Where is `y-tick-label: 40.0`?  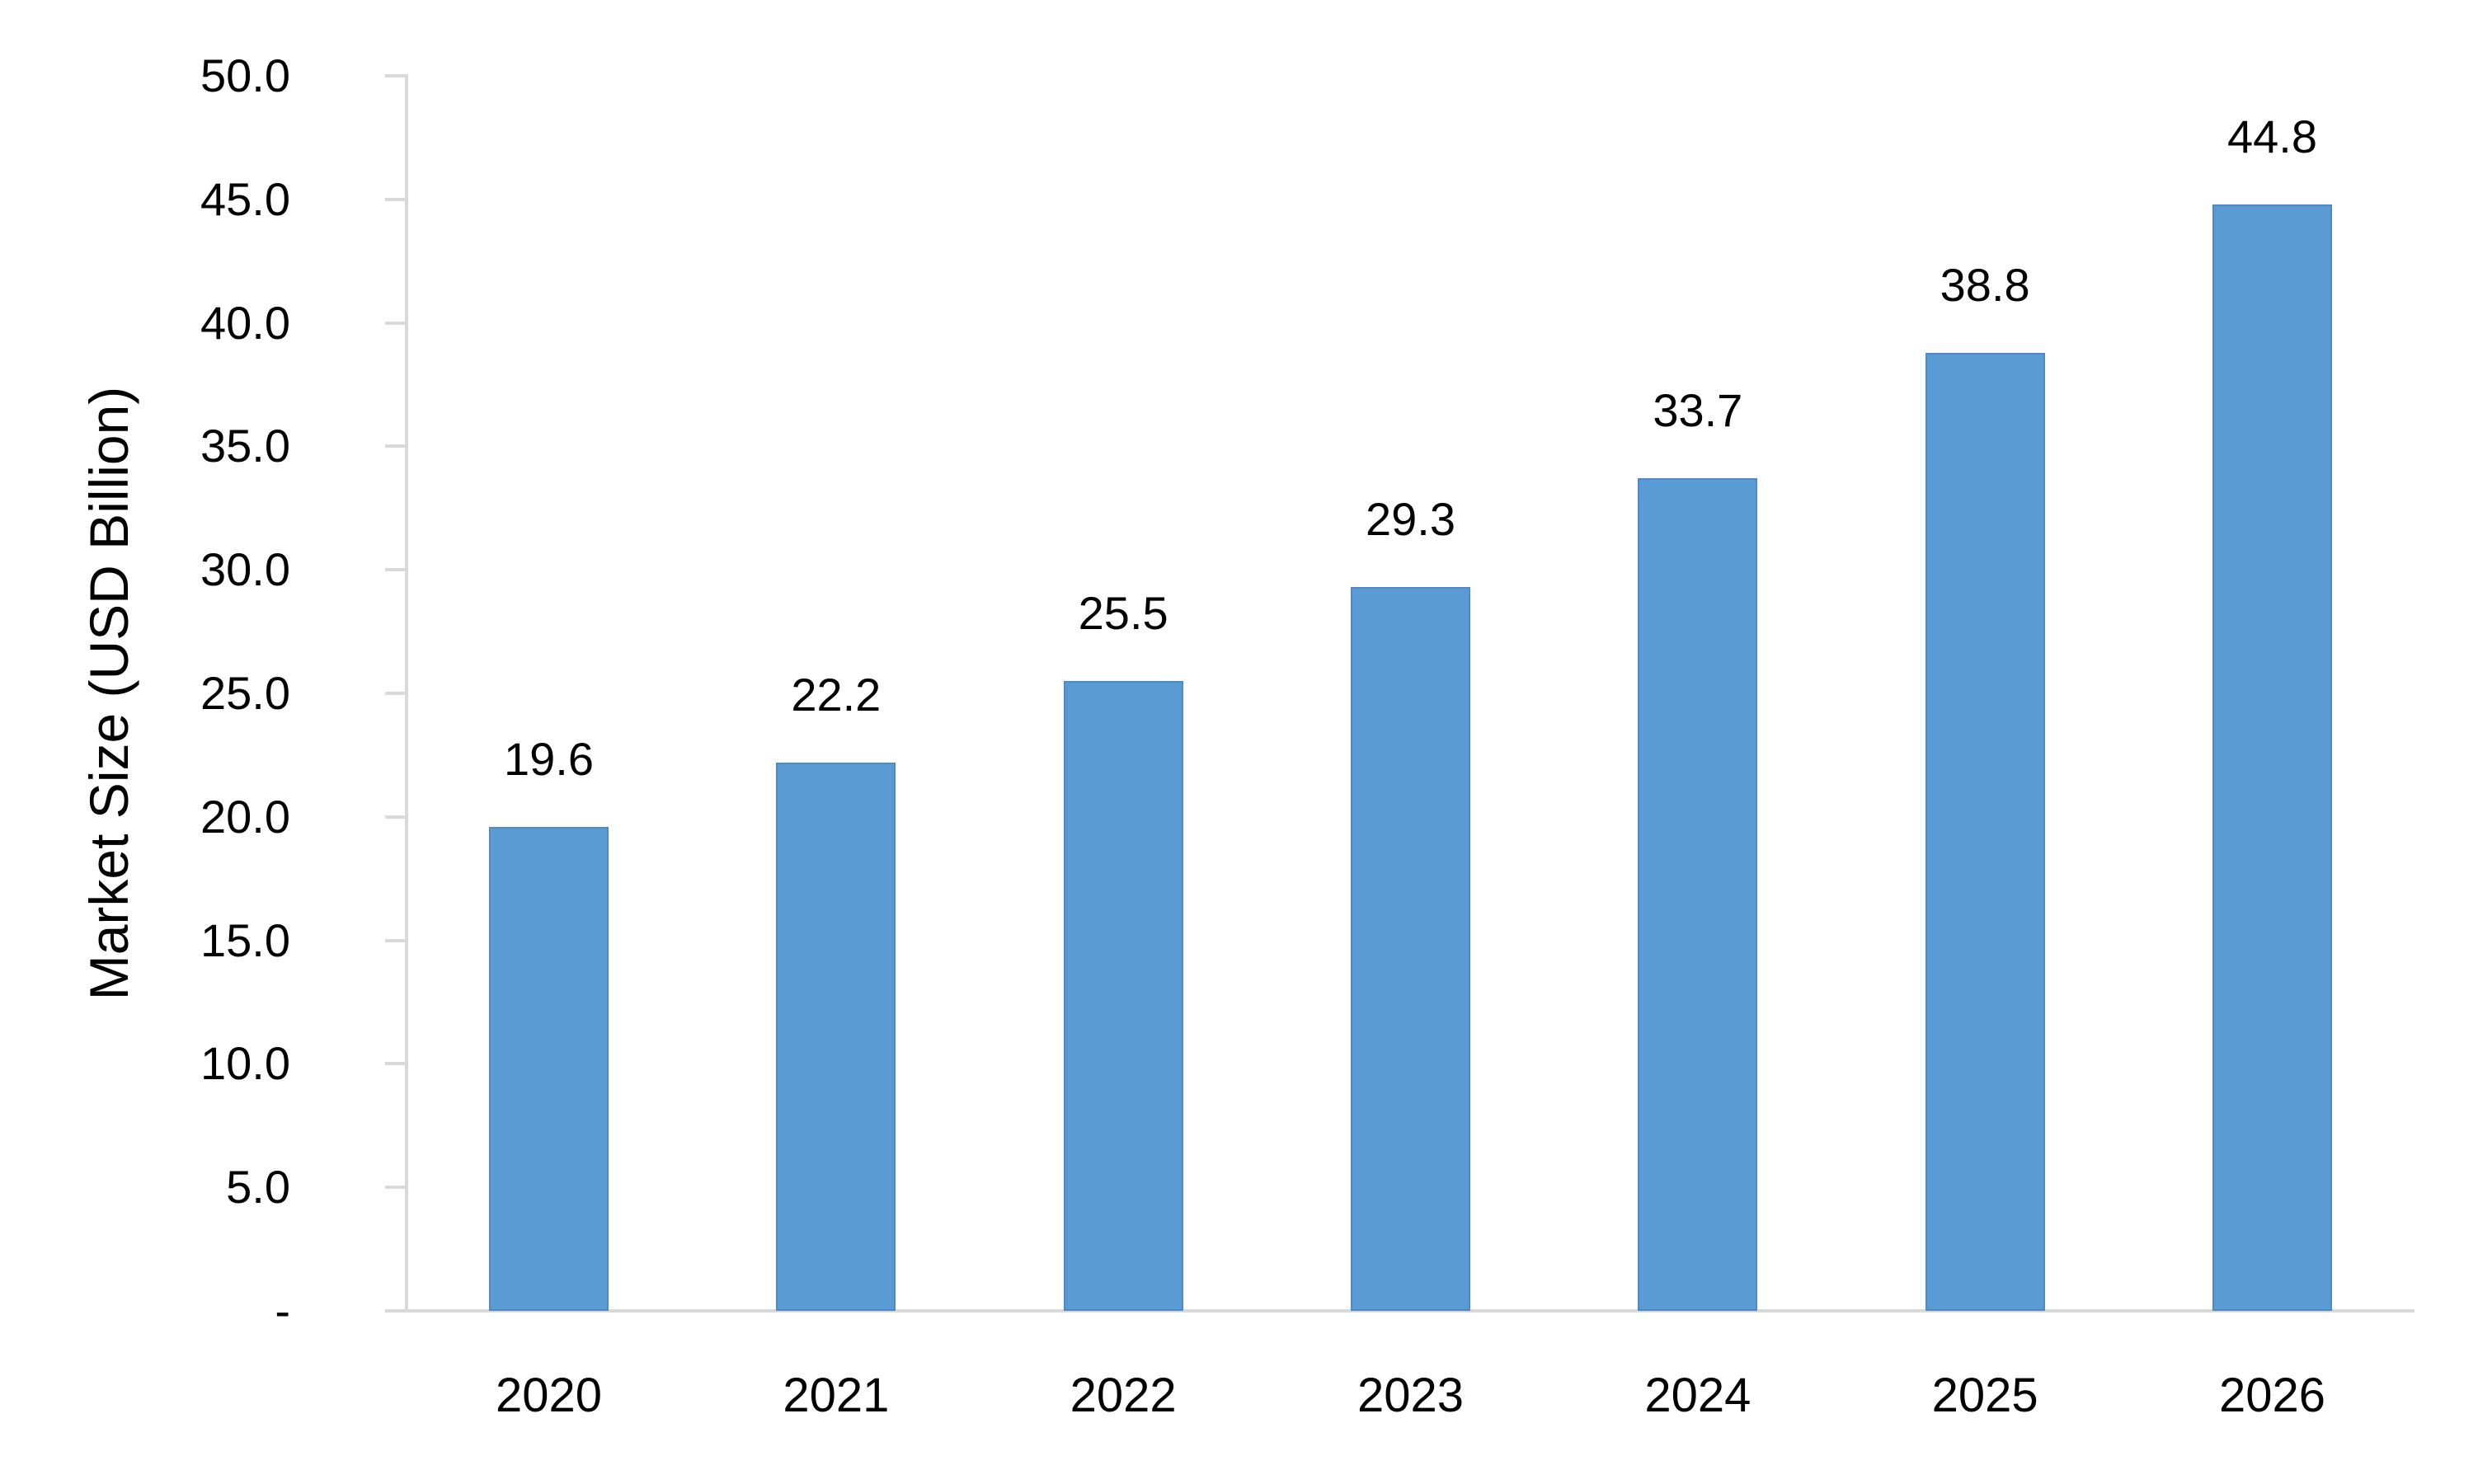 y-tick-label: 40.0 is located at coordinates (245, 322).